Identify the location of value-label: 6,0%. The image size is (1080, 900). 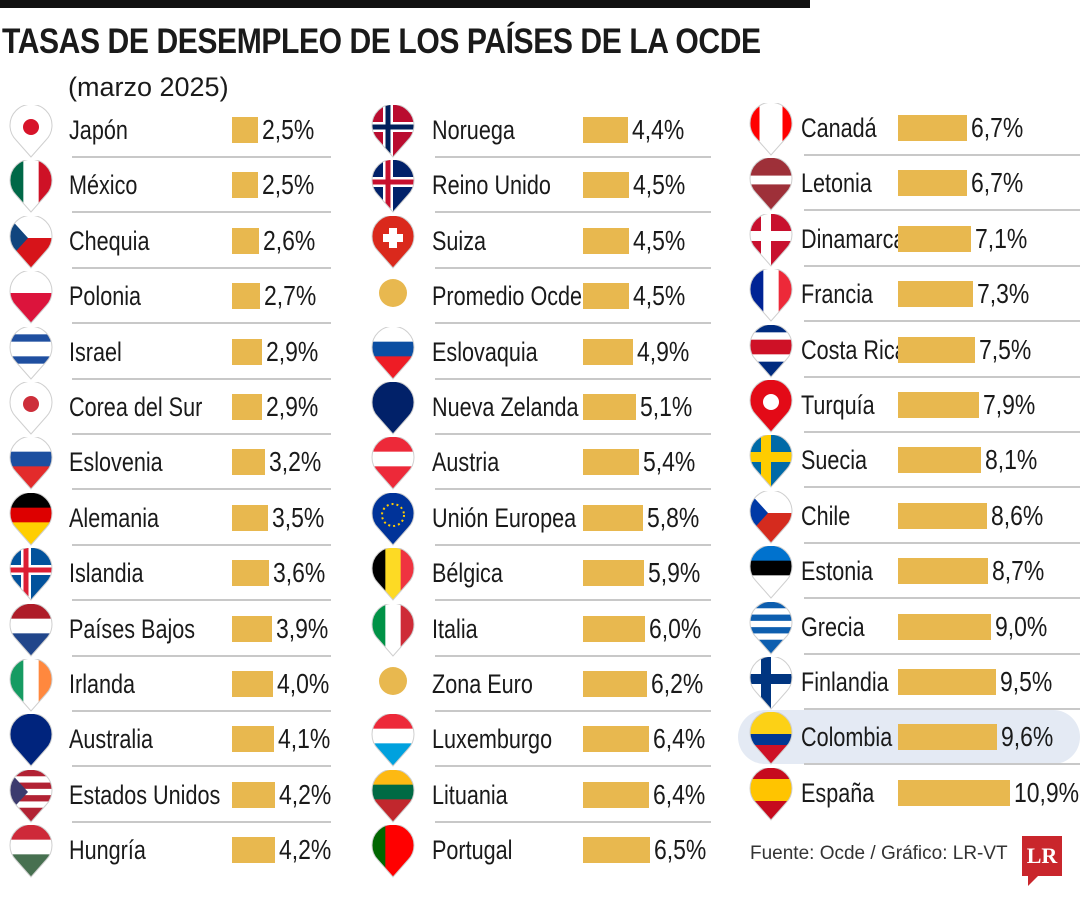
(675, 628).